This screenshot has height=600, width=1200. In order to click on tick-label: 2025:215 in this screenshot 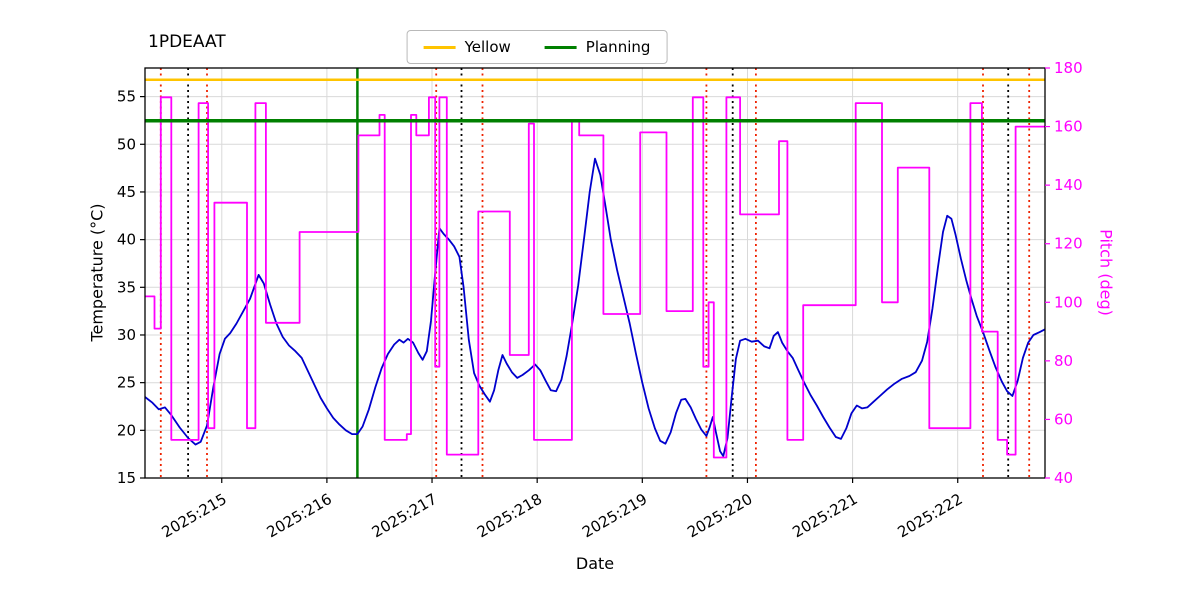, I will do `click(194, 516)`.